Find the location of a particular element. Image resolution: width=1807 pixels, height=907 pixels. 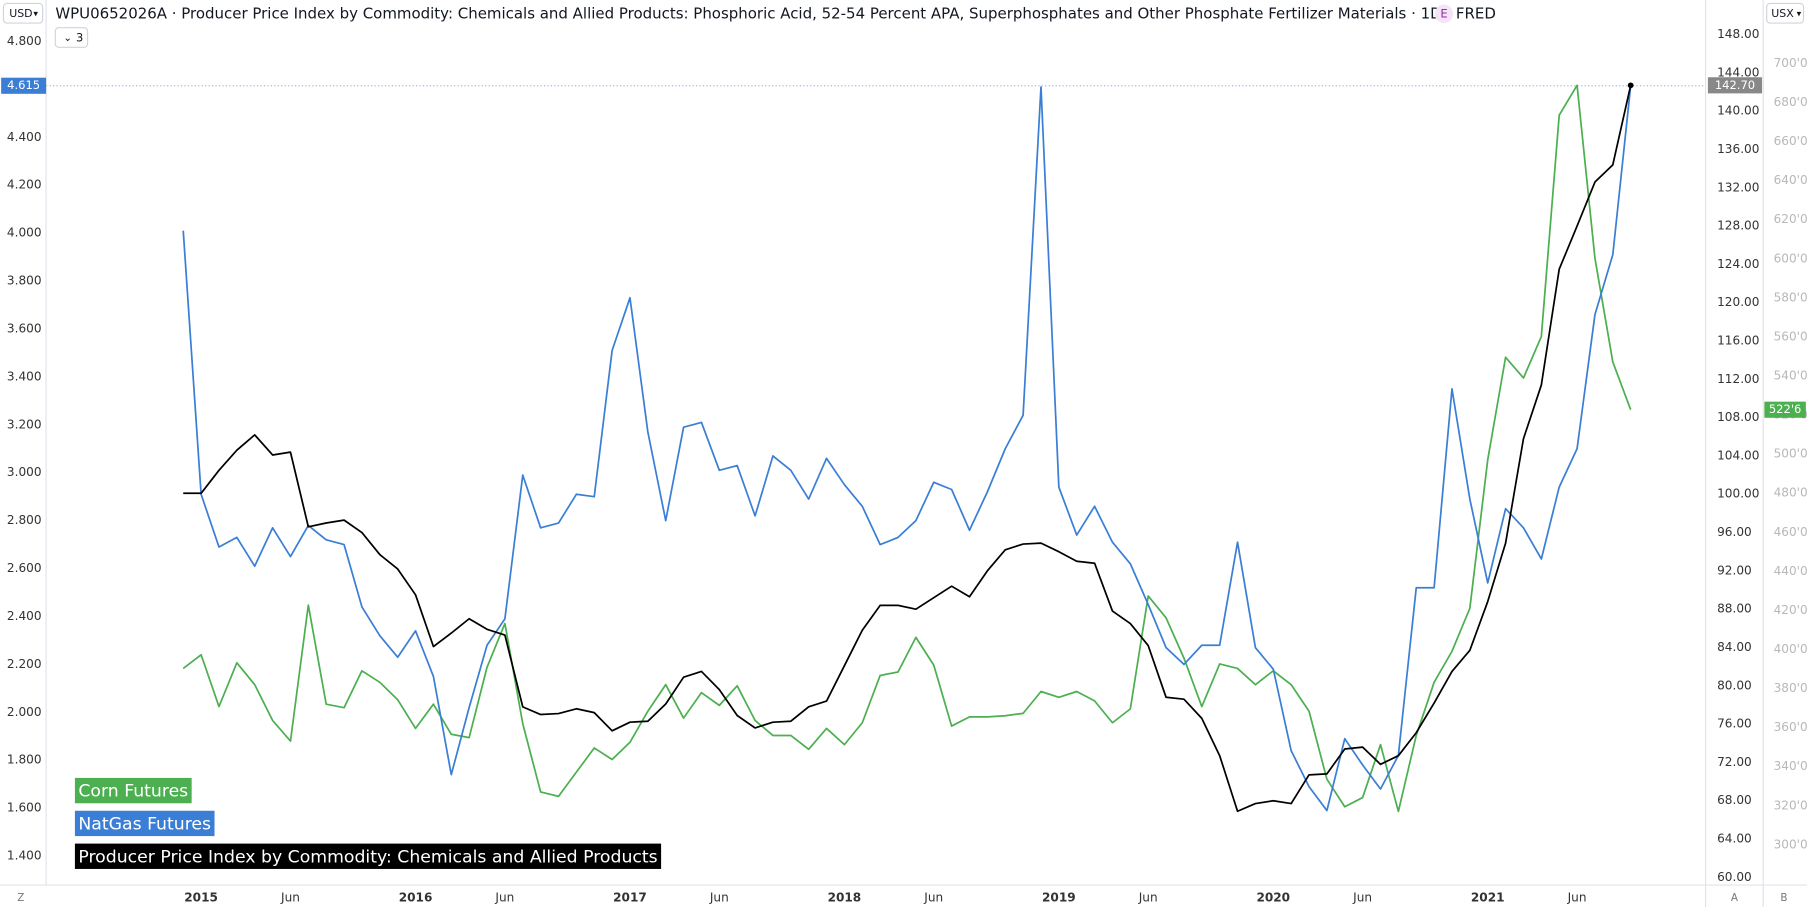

x-tick-label: 2020 is located at coordinates (1273, 897).